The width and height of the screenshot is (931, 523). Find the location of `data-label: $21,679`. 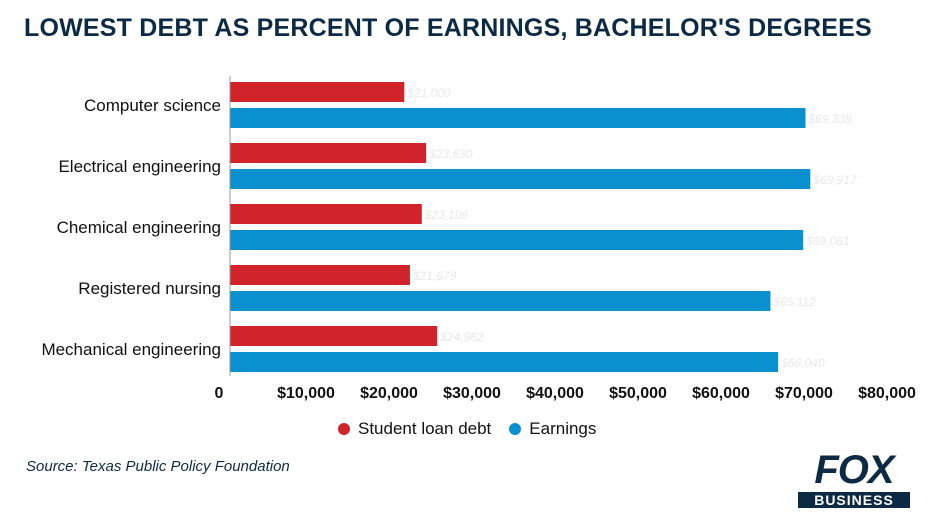

data-label: $21,679 is located at coordinates (434, 276).